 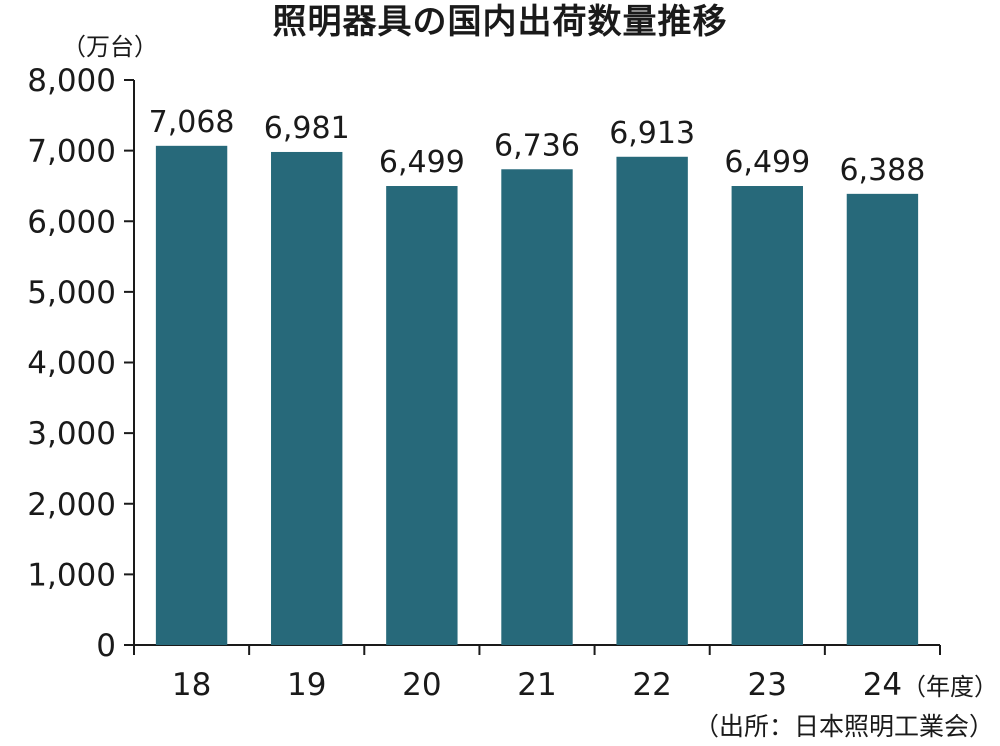 I want to click on data-label-20: 6,499, so click(x=422, y=162).